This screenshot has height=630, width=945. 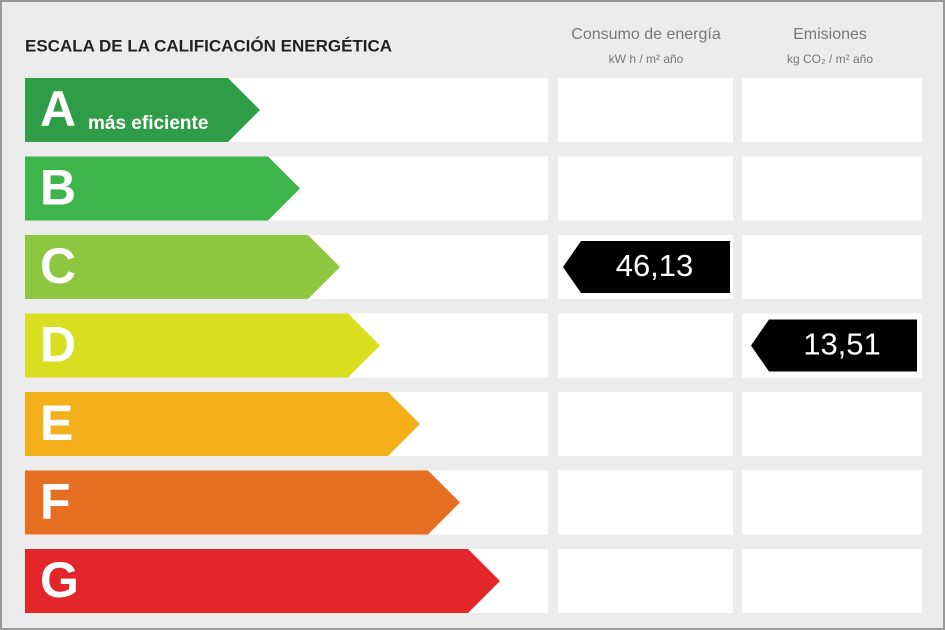 What do you see at coordinates (655, 265) in the screenshot?
I see `value-label: 46,13` at bounding box center [655, 265].